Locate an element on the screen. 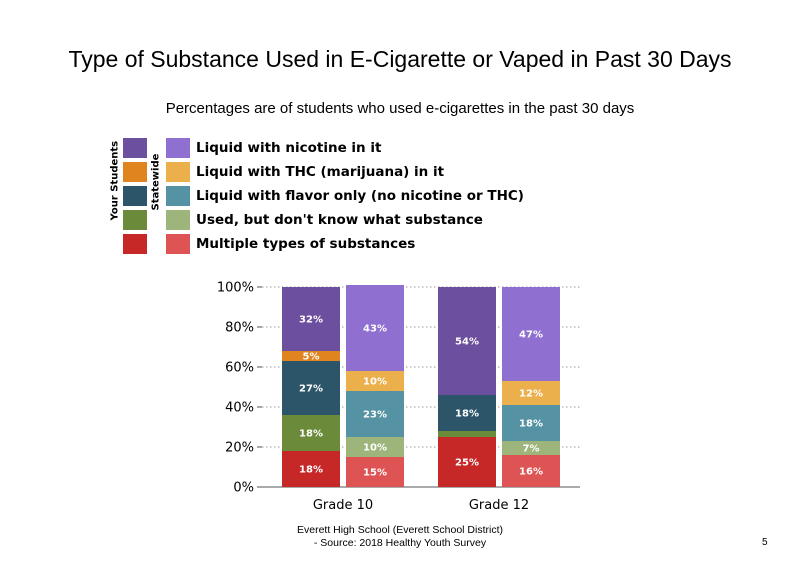 Image resolution: width=800 pixels, height=568 pixels. y-tick-label: 0% is located at coordinates (243, 488).